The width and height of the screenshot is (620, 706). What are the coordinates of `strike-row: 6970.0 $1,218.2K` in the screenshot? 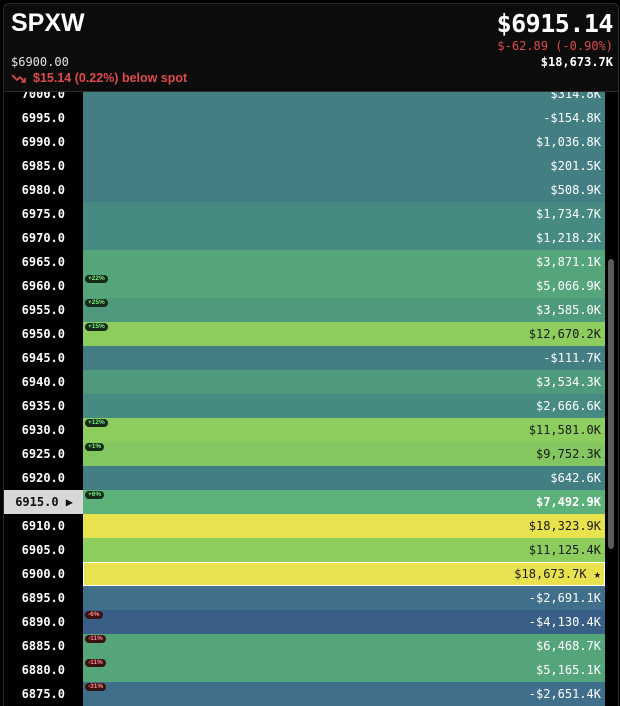 It's located at (304, 238).